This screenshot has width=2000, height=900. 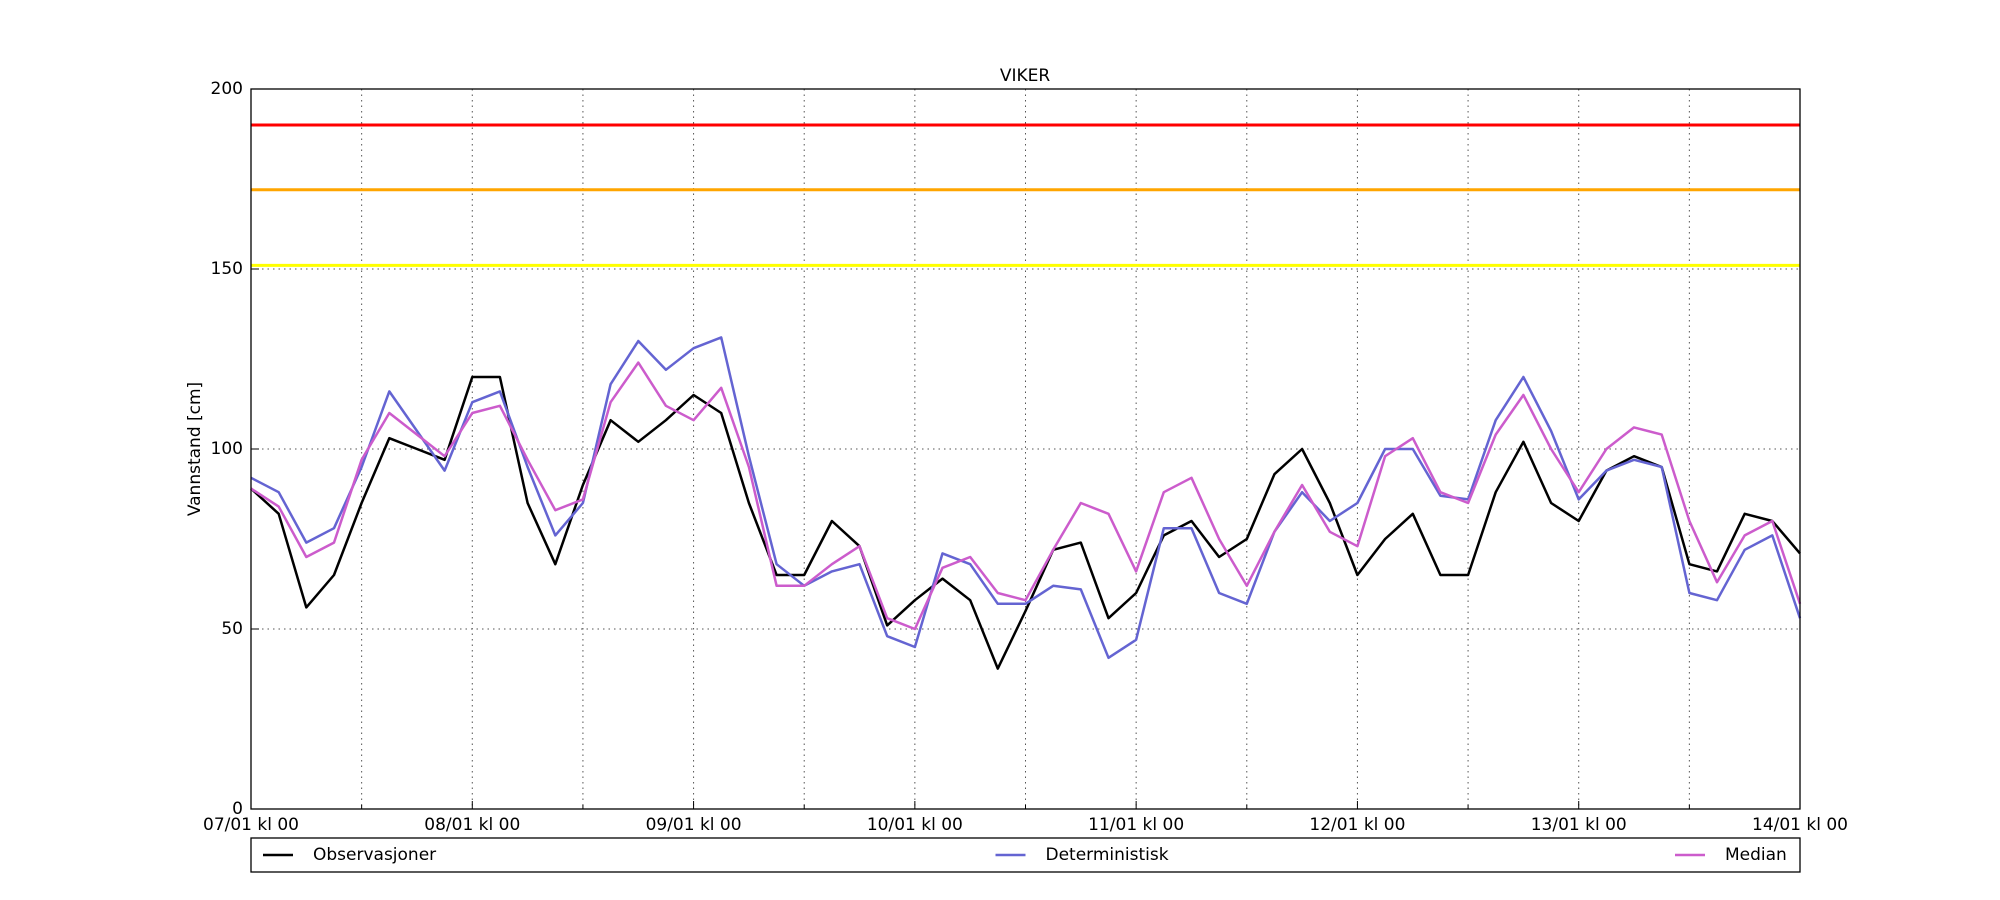 I want to click on x-tick-label: 08/01 kl 00, so click(x=472, y=825).